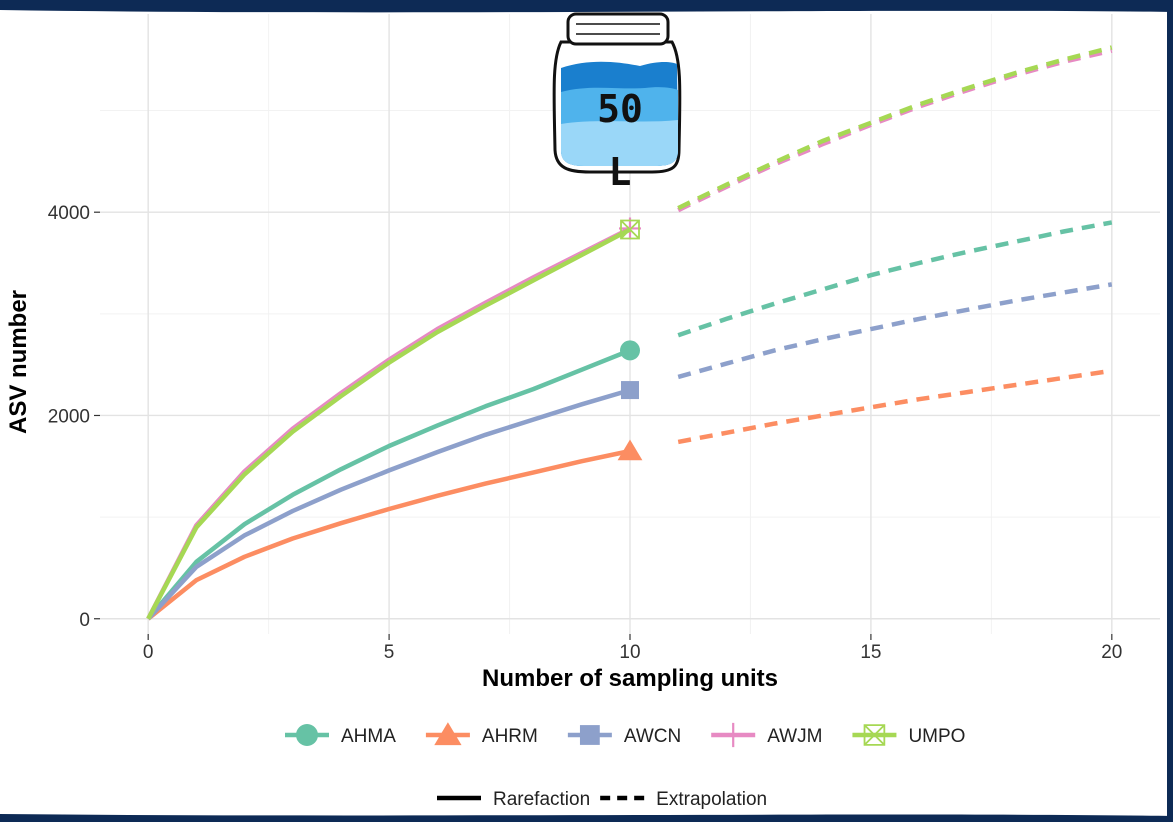 Image resolution: width=1173 pixels, height=822 pixels. Describe the element at coordinates (895, 331) in the screenshot. I see `extrapolation-line-awcn` at that location.